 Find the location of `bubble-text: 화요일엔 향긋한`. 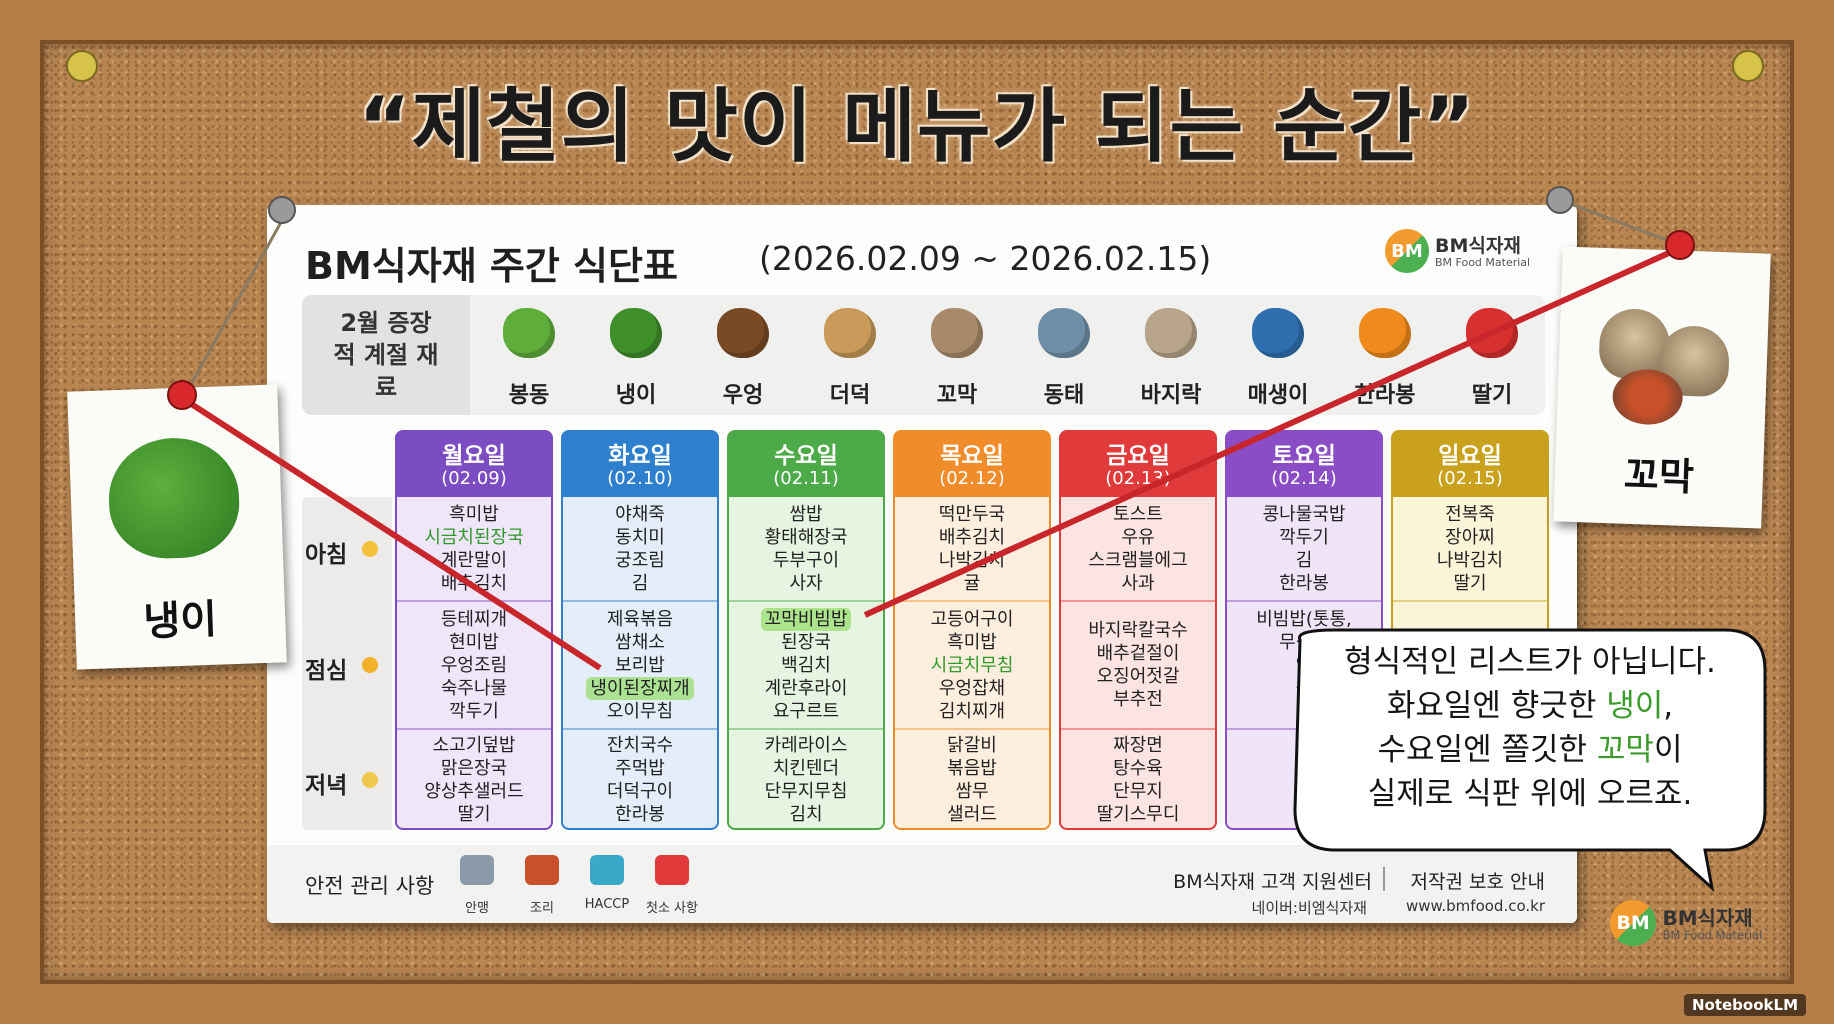

bubble-text: 화요일엔 향긋한 is located at coordinates (1496, 706).